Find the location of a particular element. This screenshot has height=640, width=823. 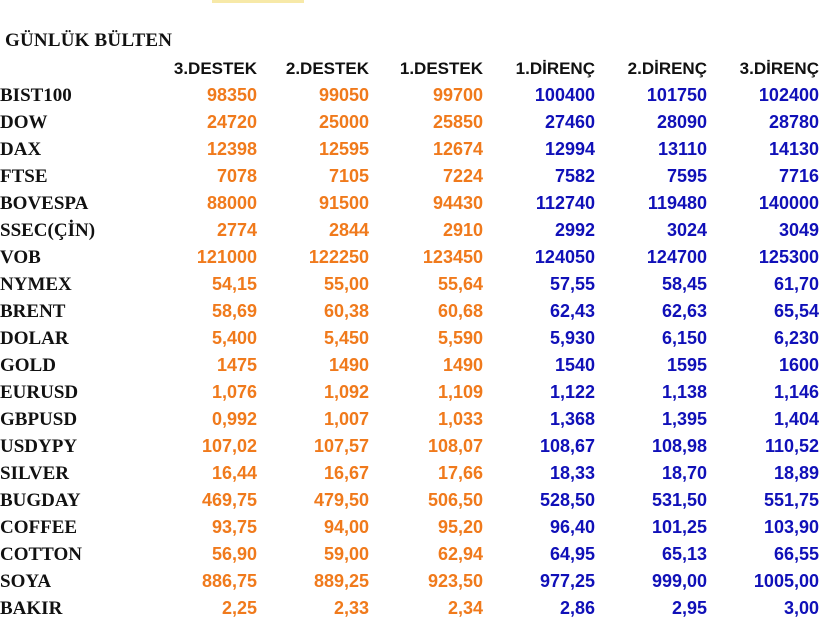

table-row: BRENT 58,69 60,38 60,68 62,43 62,63 65,54 is located at coordinates (409, 311).